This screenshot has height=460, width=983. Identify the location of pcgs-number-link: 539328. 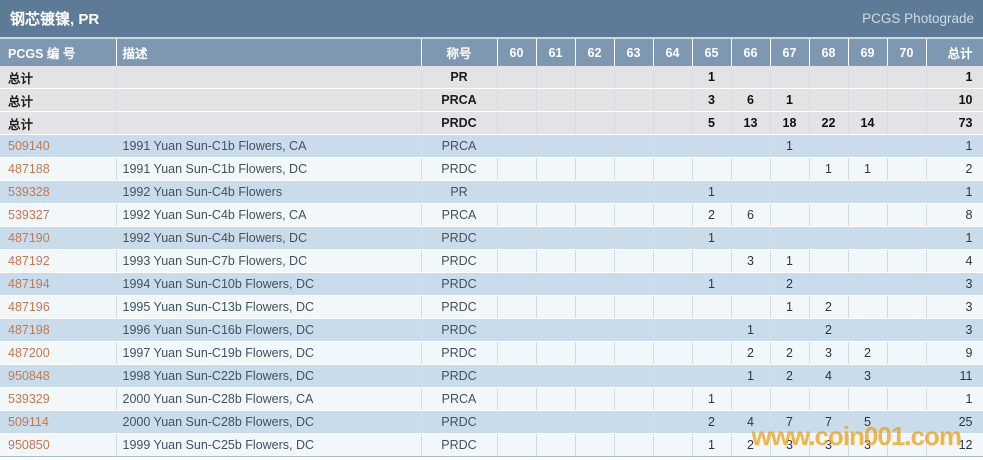
(58, 192).